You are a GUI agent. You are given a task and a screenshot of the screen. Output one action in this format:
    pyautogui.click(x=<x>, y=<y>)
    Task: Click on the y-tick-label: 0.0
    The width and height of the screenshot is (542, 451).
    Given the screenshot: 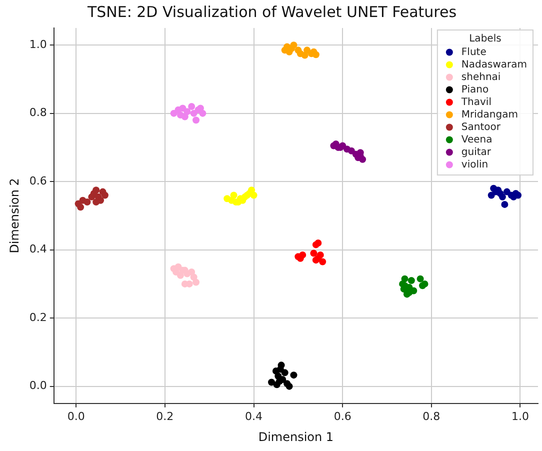 What is the action you would take?
    pyautogui.click(x=38, y=385)
    